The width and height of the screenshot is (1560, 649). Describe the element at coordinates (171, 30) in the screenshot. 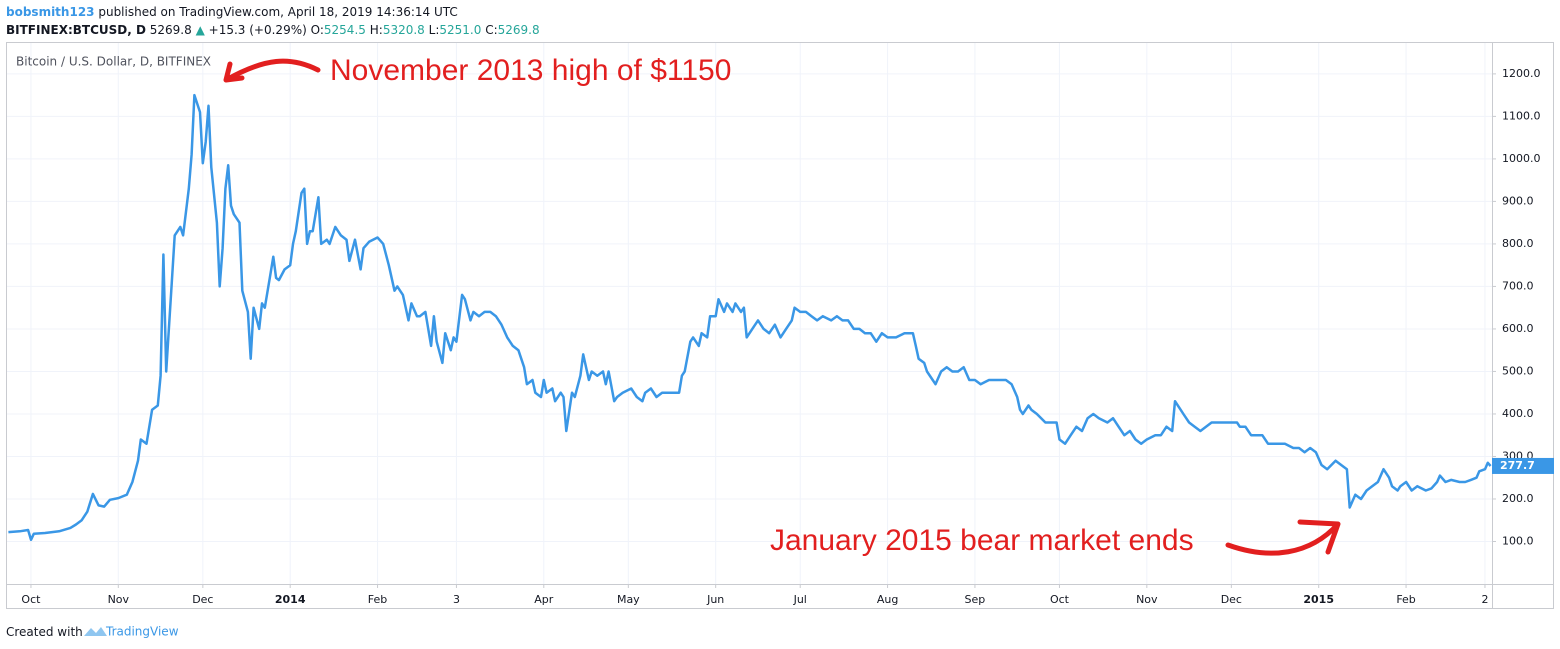

I see `last: 5269.8` at that location.